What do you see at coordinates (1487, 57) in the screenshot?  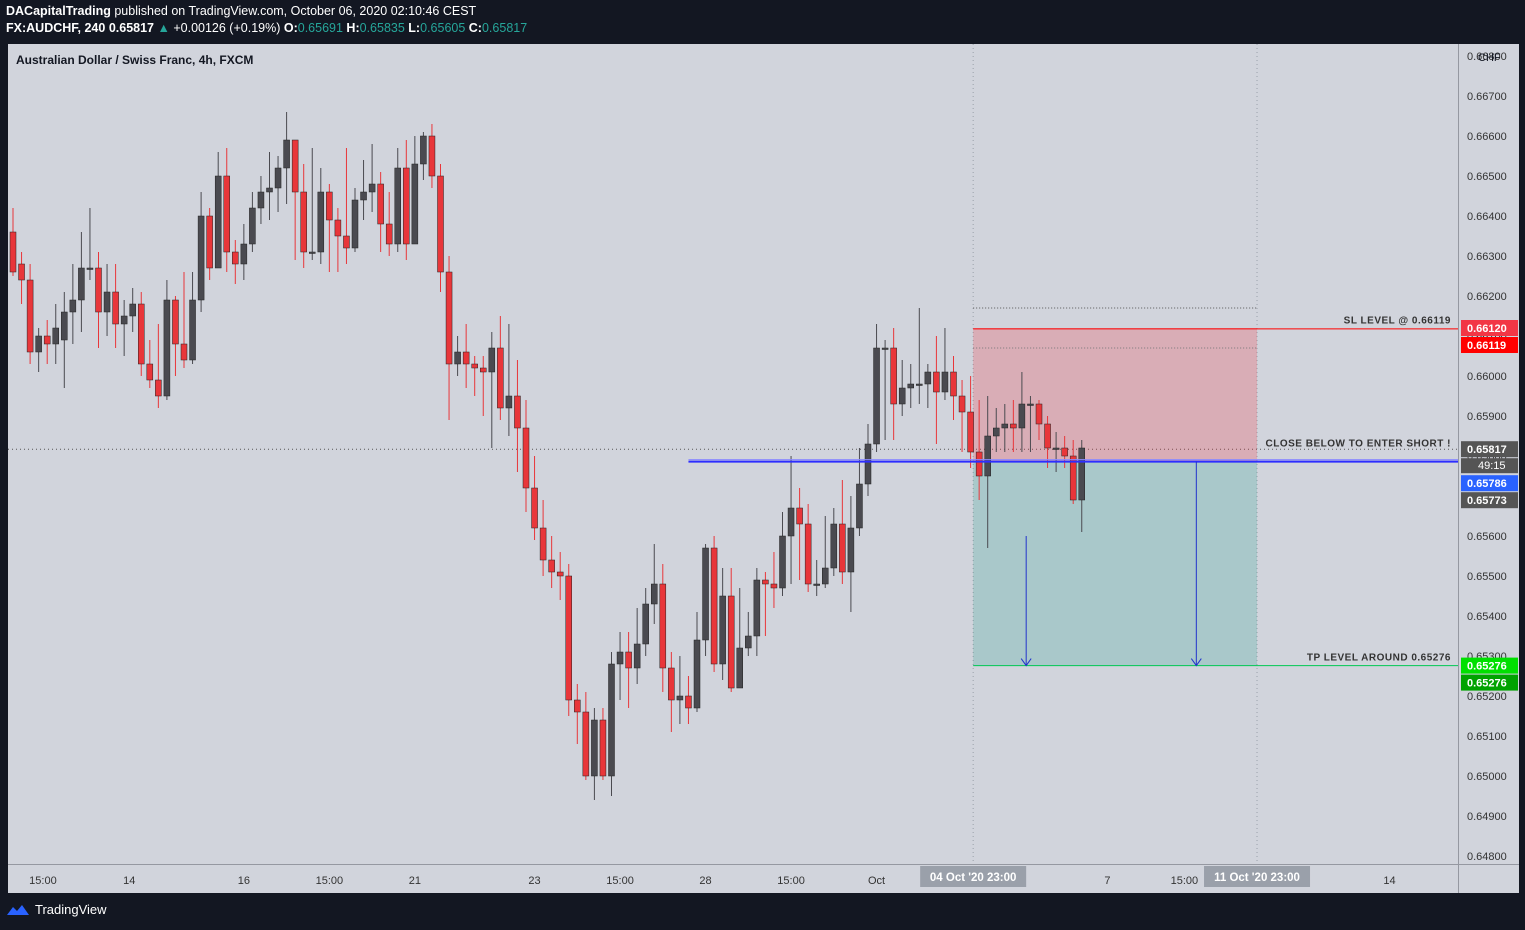 I see `y-tick-label: 0.66800` at bounding box center [1487, 57].